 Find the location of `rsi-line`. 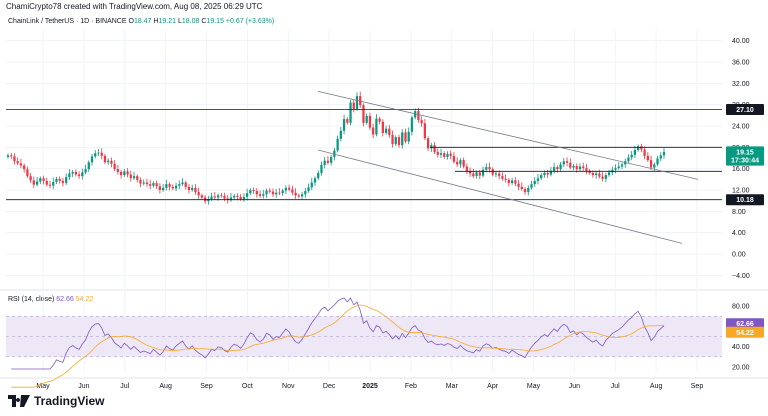

rsi-line is located at coordinates (338, 333).